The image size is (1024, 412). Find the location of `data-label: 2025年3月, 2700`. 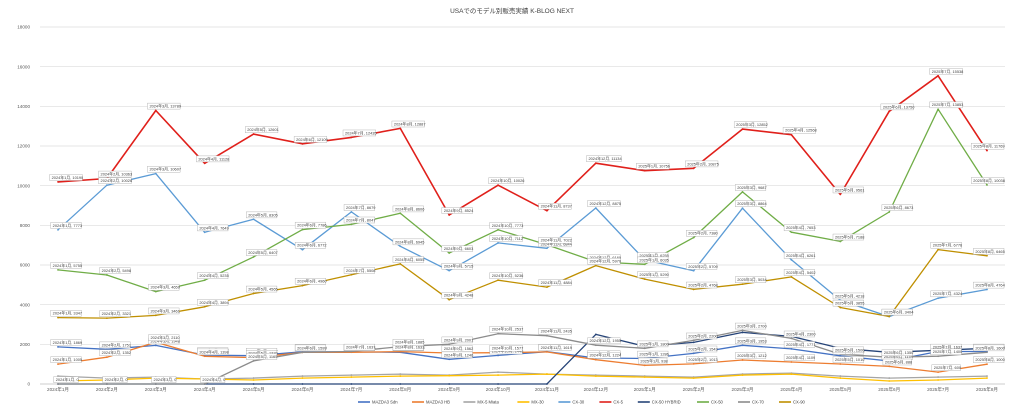

data-label: 2025年3月, 2700 is located at coordinates (751, 326).